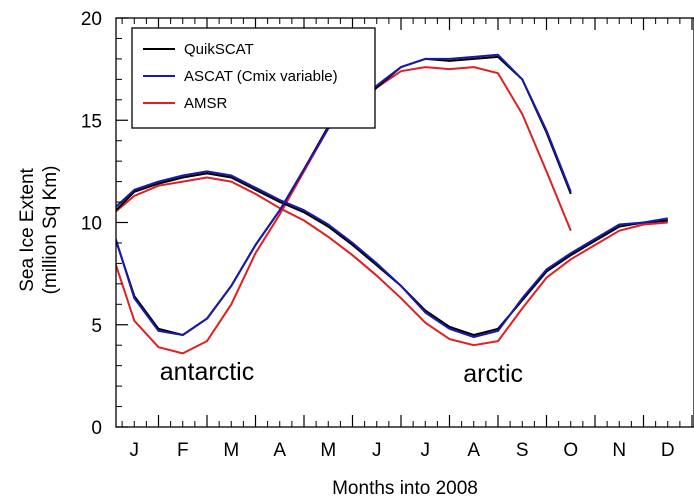 The height and width of the screenshot is (502, 694). I want to click on legend-box, so click(253, 78).